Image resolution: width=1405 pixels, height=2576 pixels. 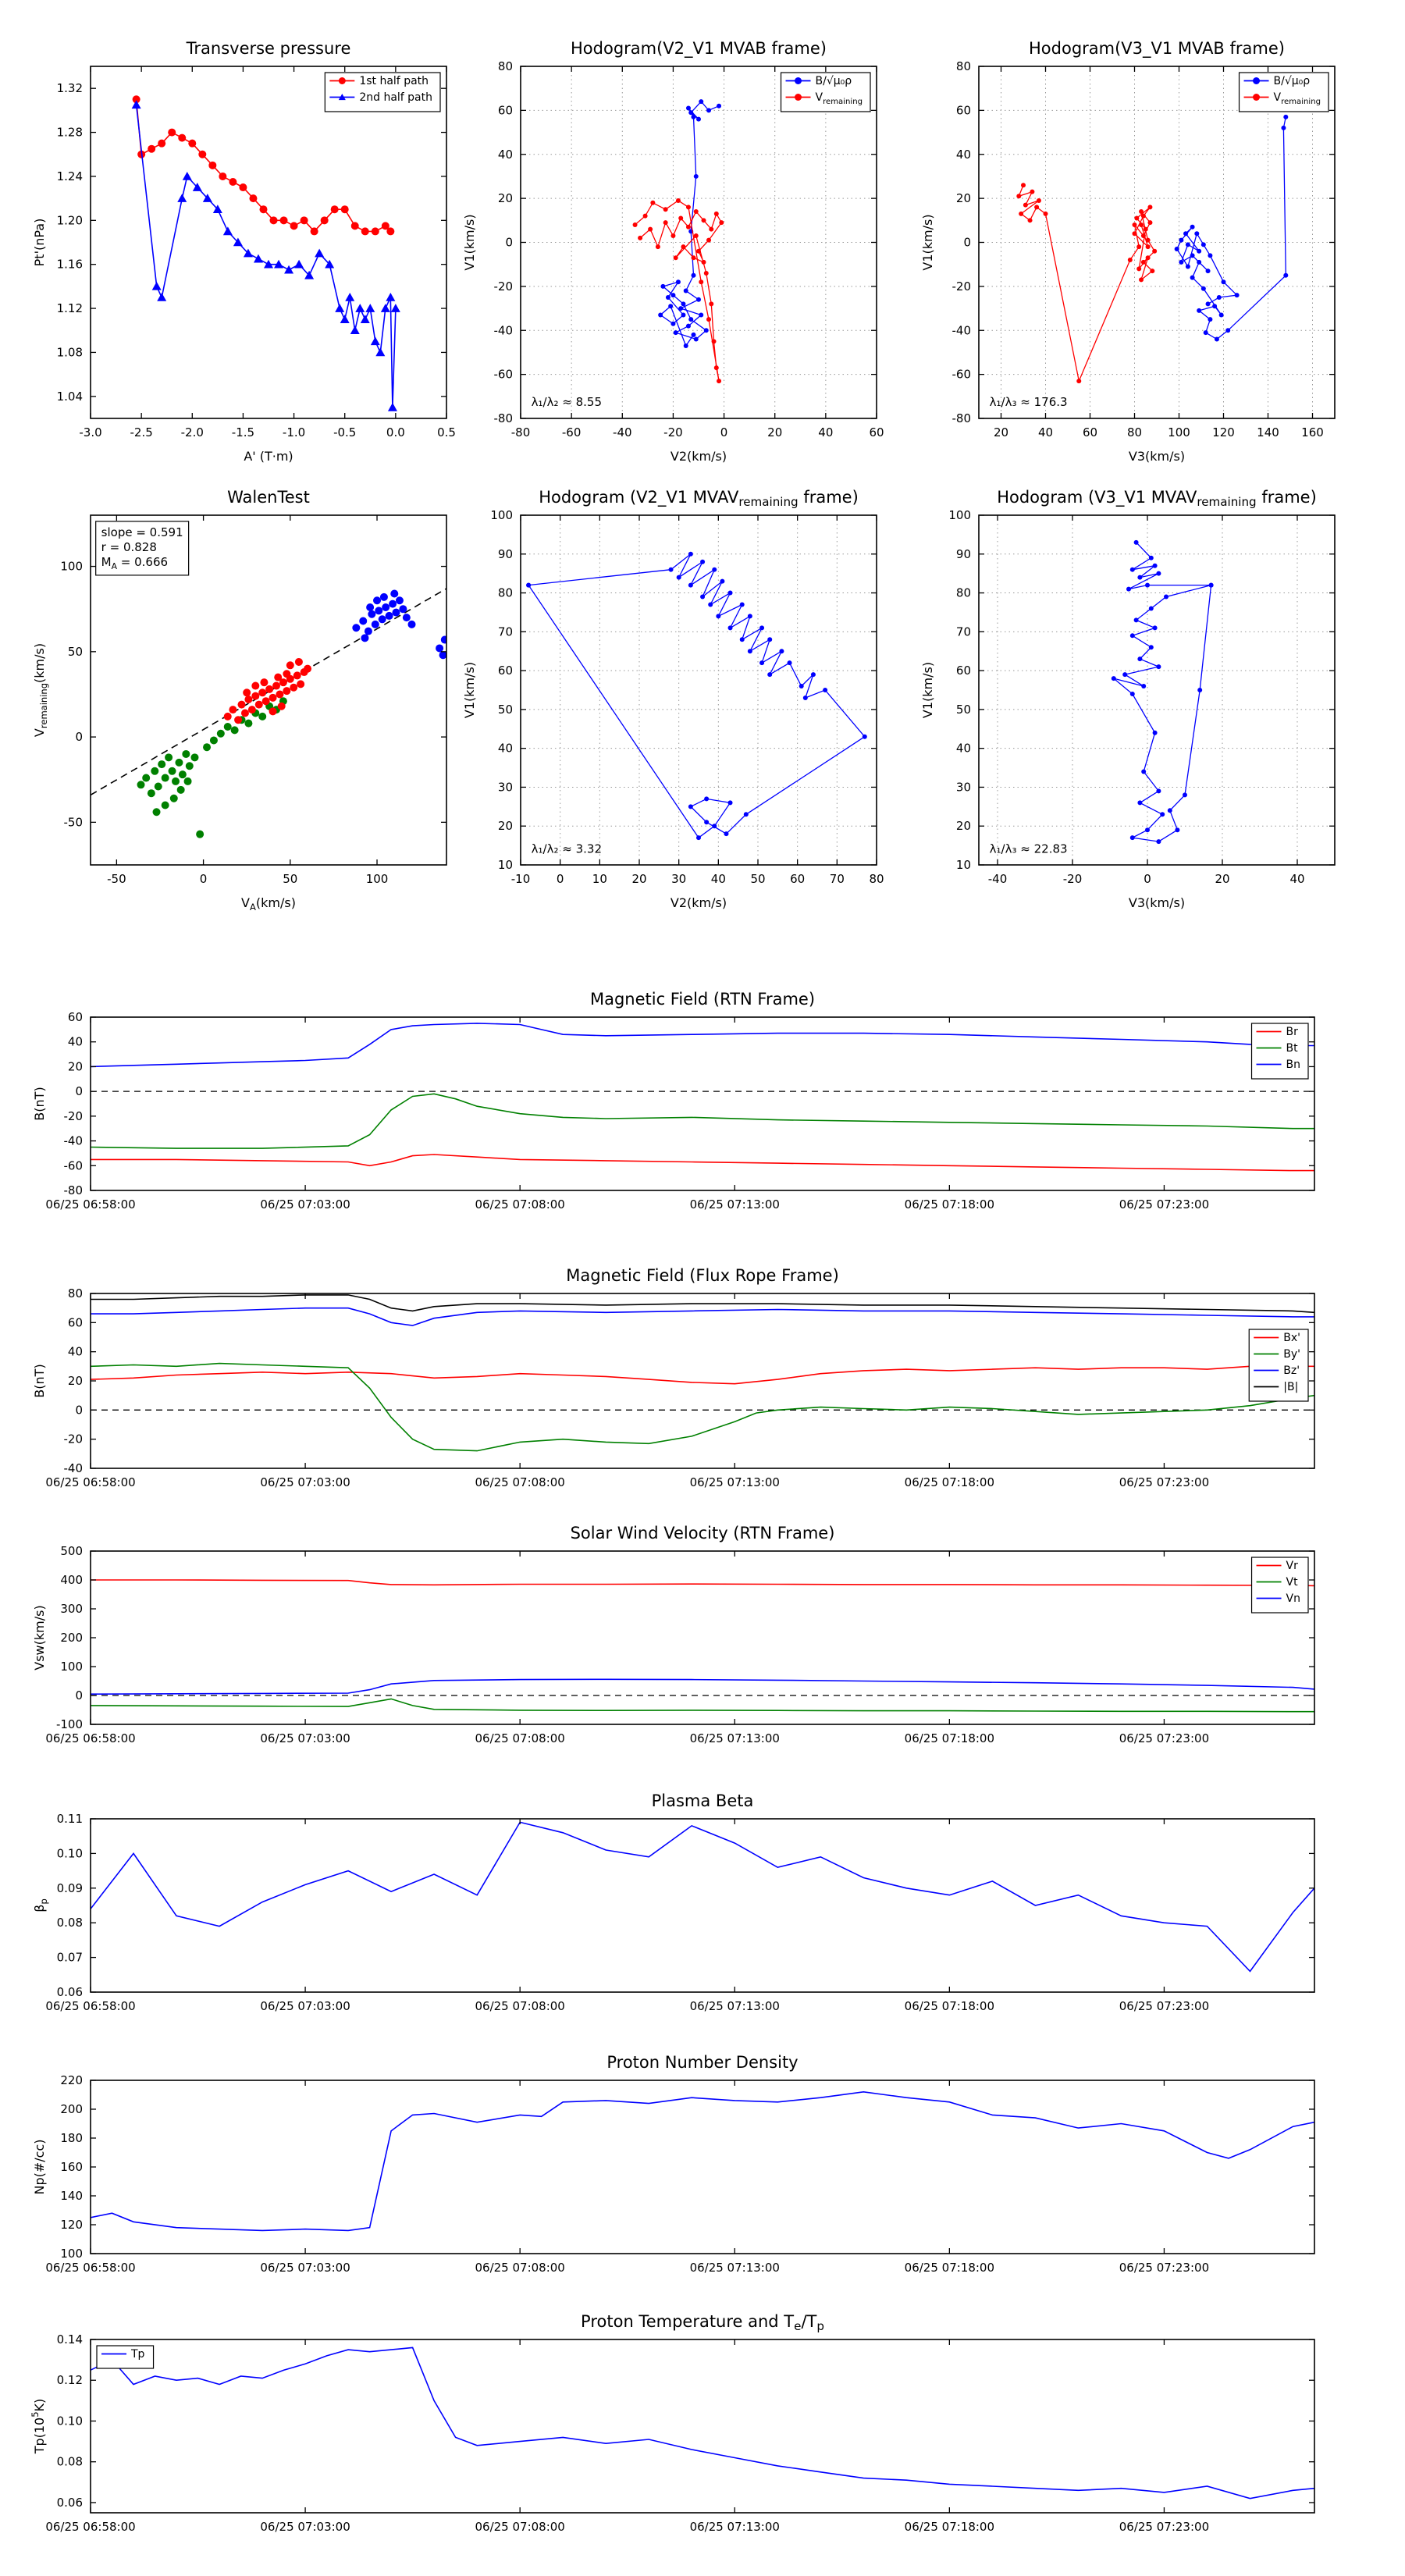 I want to click on svg-text: 1.16, so click(x=70, y=265).